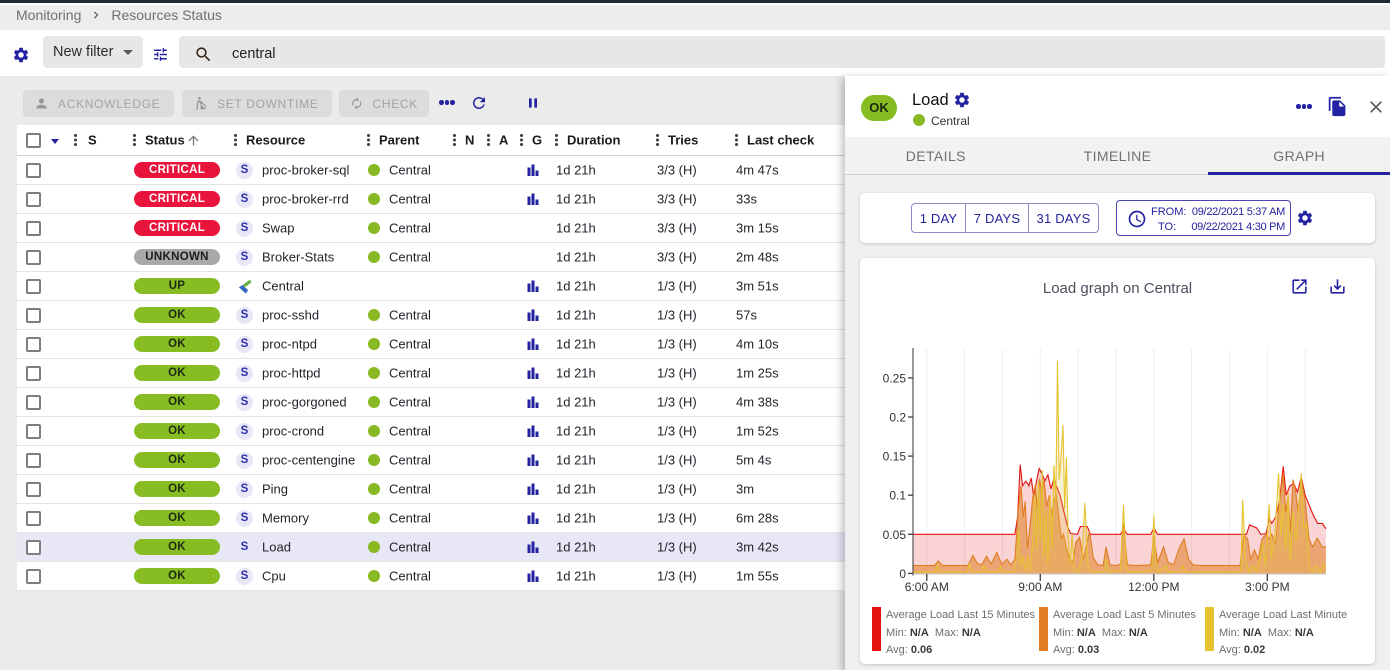 The image size is (1390, 670). I want to click on svg-text: 0.2, so click(897, 418).